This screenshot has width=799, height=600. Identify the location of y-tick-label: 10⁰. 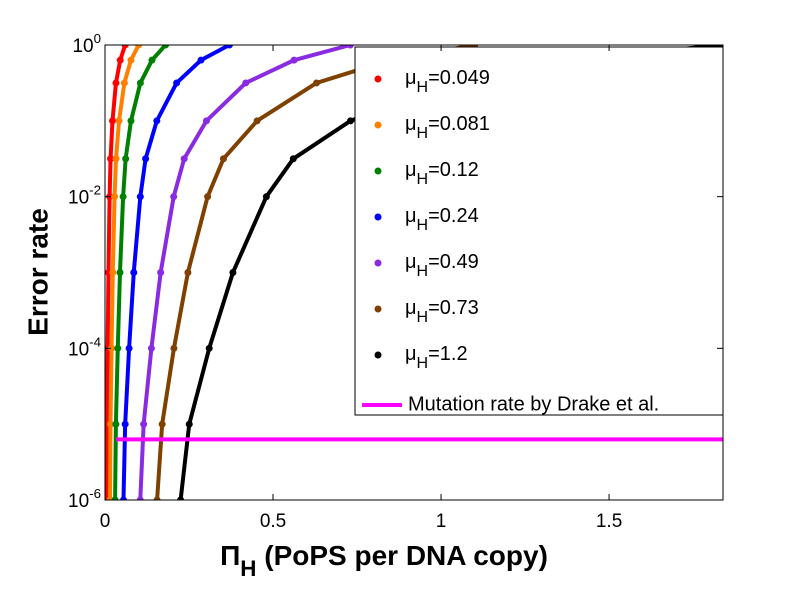
(86, 44).